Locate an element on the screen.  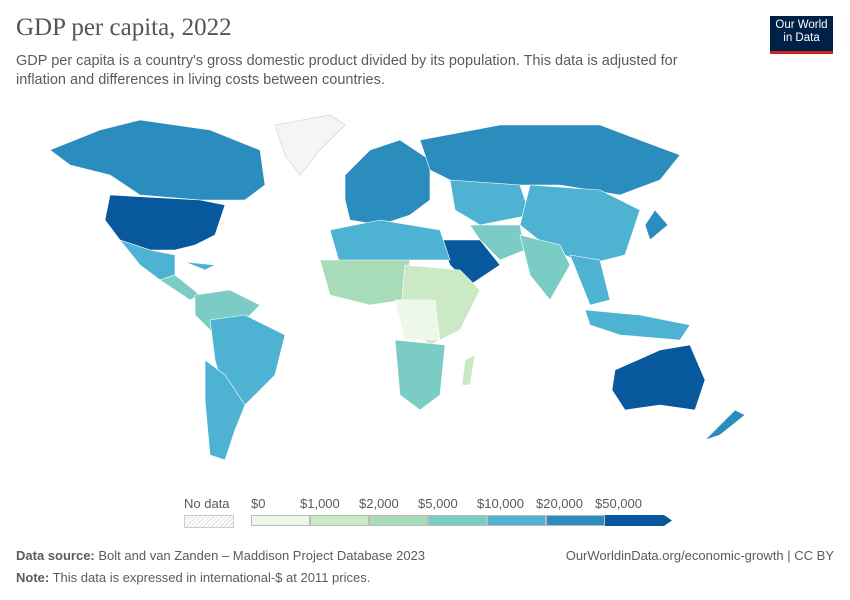
logo-line2: in Data is located at coordinates (801, 38).